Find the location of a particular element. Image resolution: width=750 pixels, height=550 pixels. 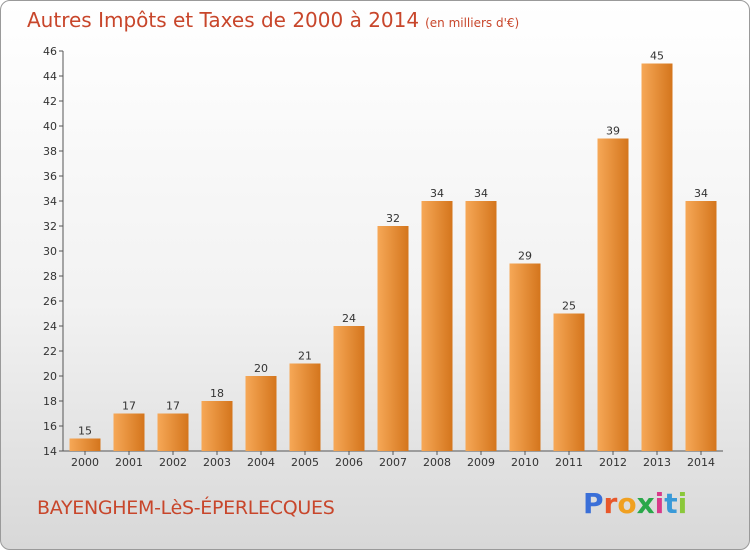

x-tick-label: 2013 is located at coordinates (657, 462).